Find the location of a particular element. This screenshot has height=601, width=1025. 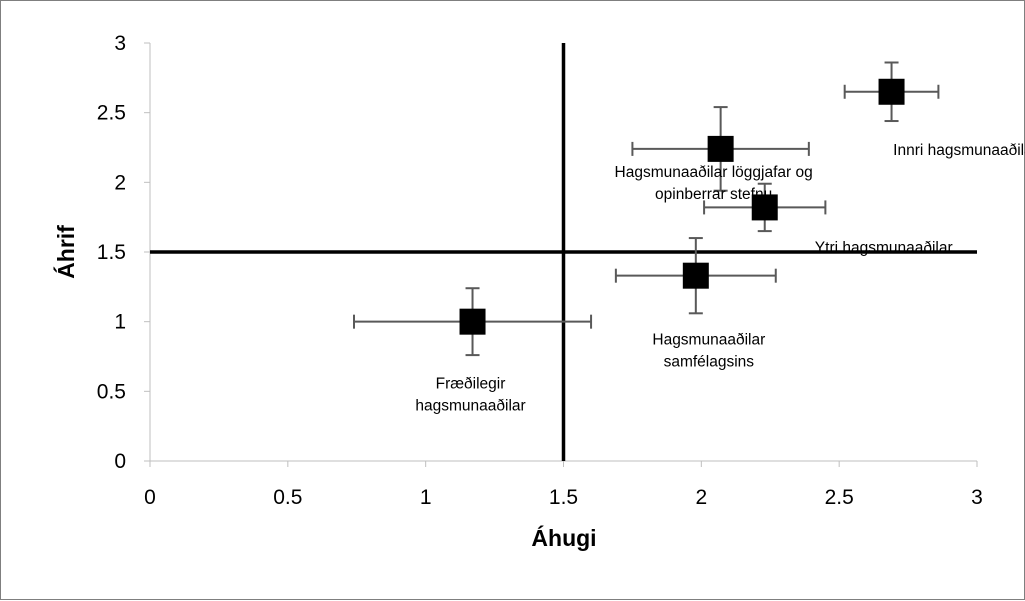

data-point-label: Hagsmunaaðilar samfélagsins is located at coordinates (708, 351).